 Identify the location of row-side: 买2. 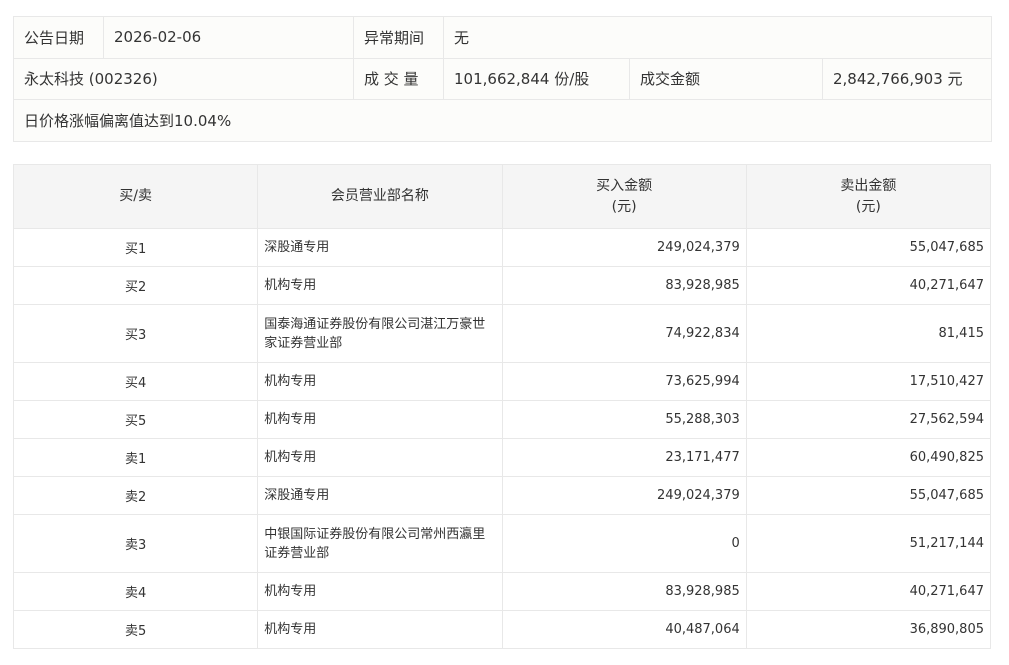
(135, 285).